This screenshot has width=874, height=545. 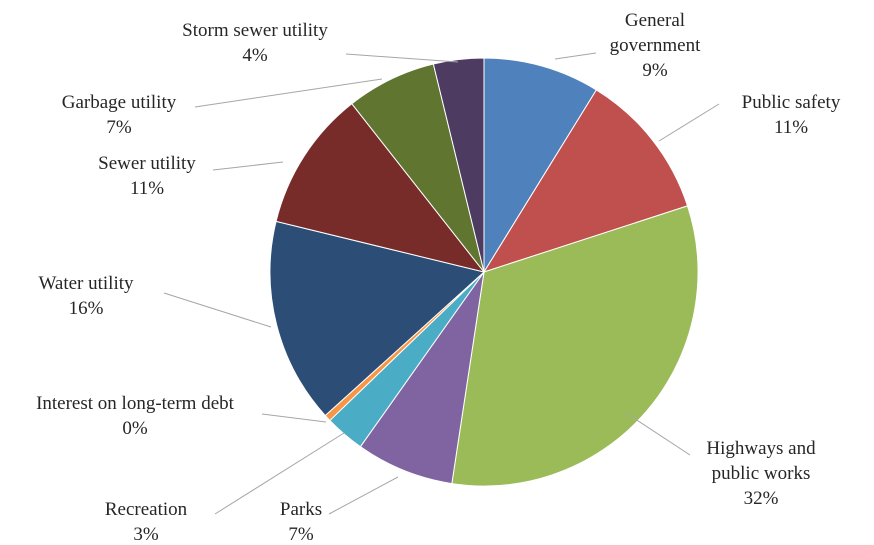 What do you see at coordinates (86, 283) in the screenshot?
I see `slice-category-label: Water utility` at bounding box center [86, 283].